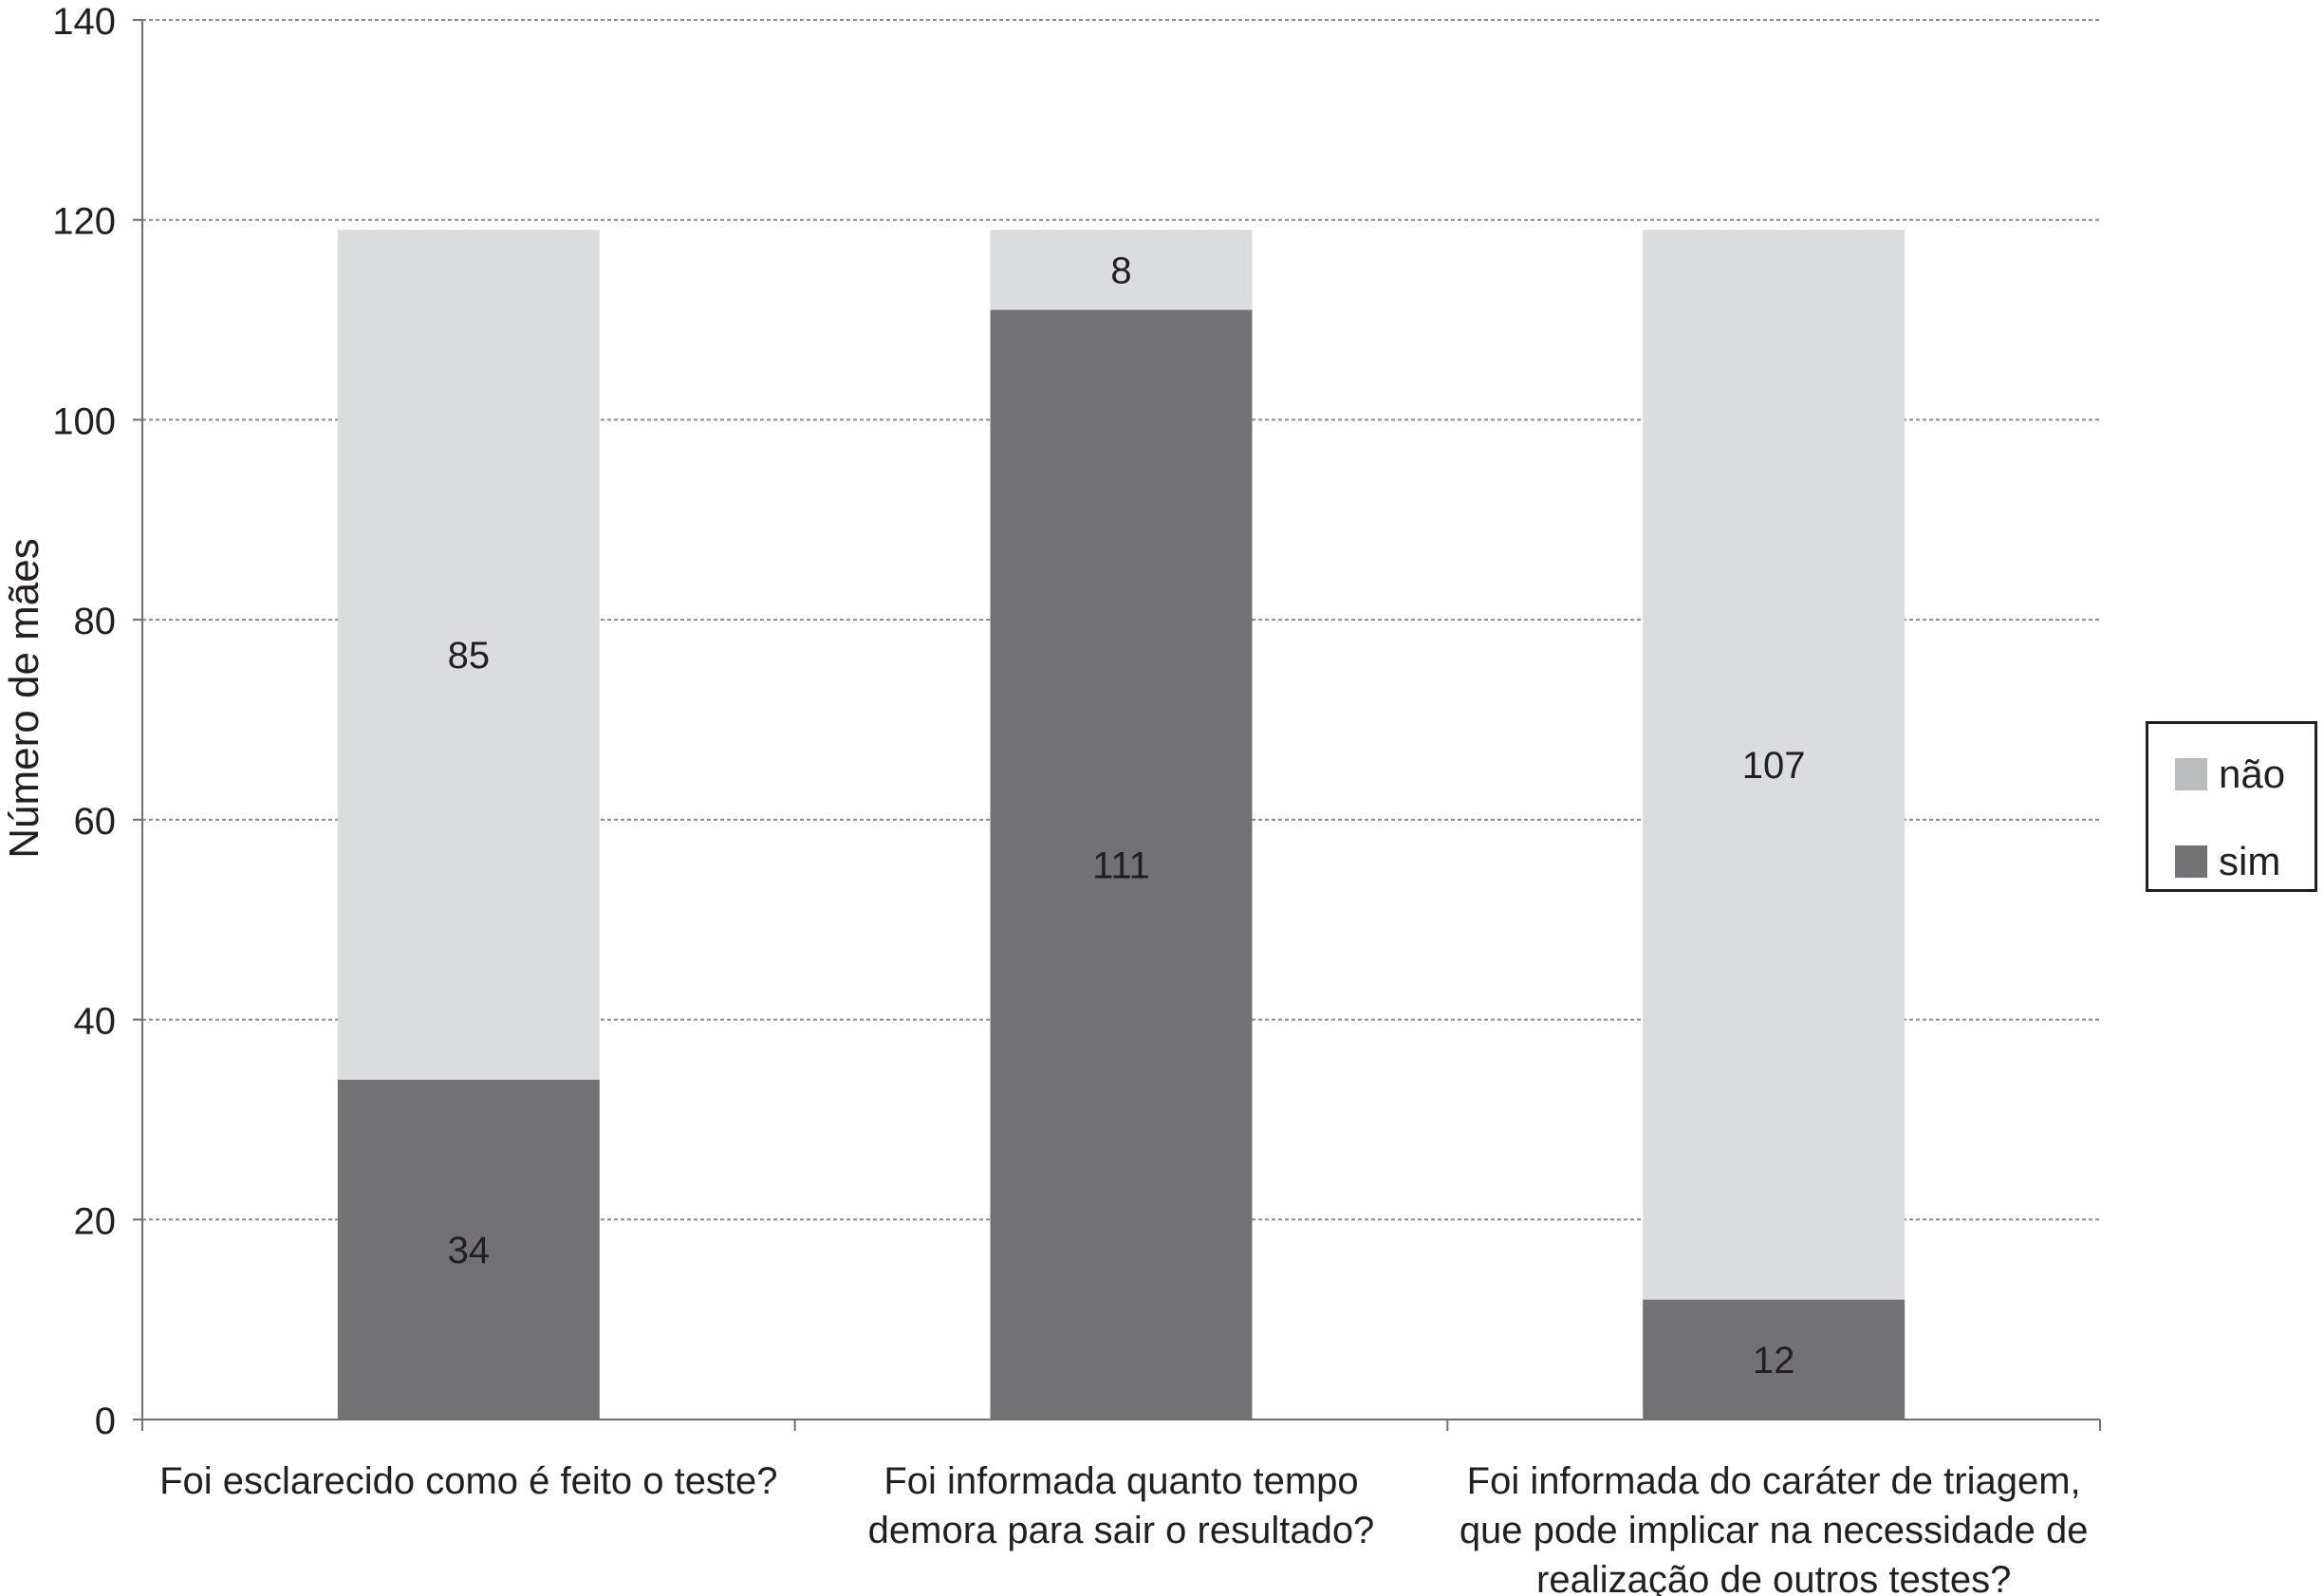 The width and height of the screenshot is (2324, 1596). What do you see at coordinates (1774, 1481) in the screenshot?
I see `x-tick-label-2-0: Foi informada do caráter de triagem,` at bounding box center [1774, 1481].